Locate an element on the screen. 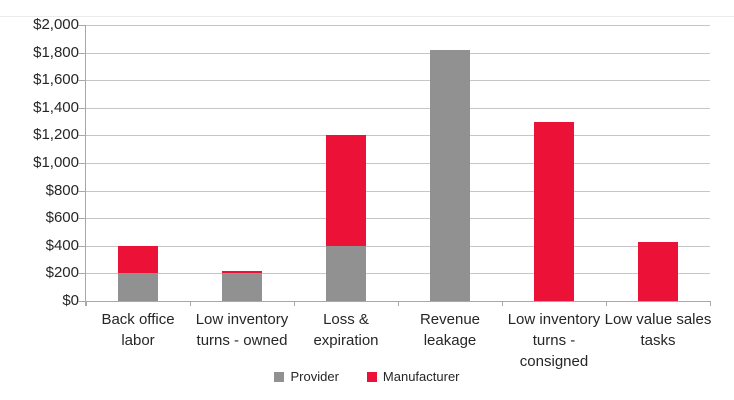  bar-segment-manufacturer-low-value-sales-tasks is located at coordinates (658, 271).